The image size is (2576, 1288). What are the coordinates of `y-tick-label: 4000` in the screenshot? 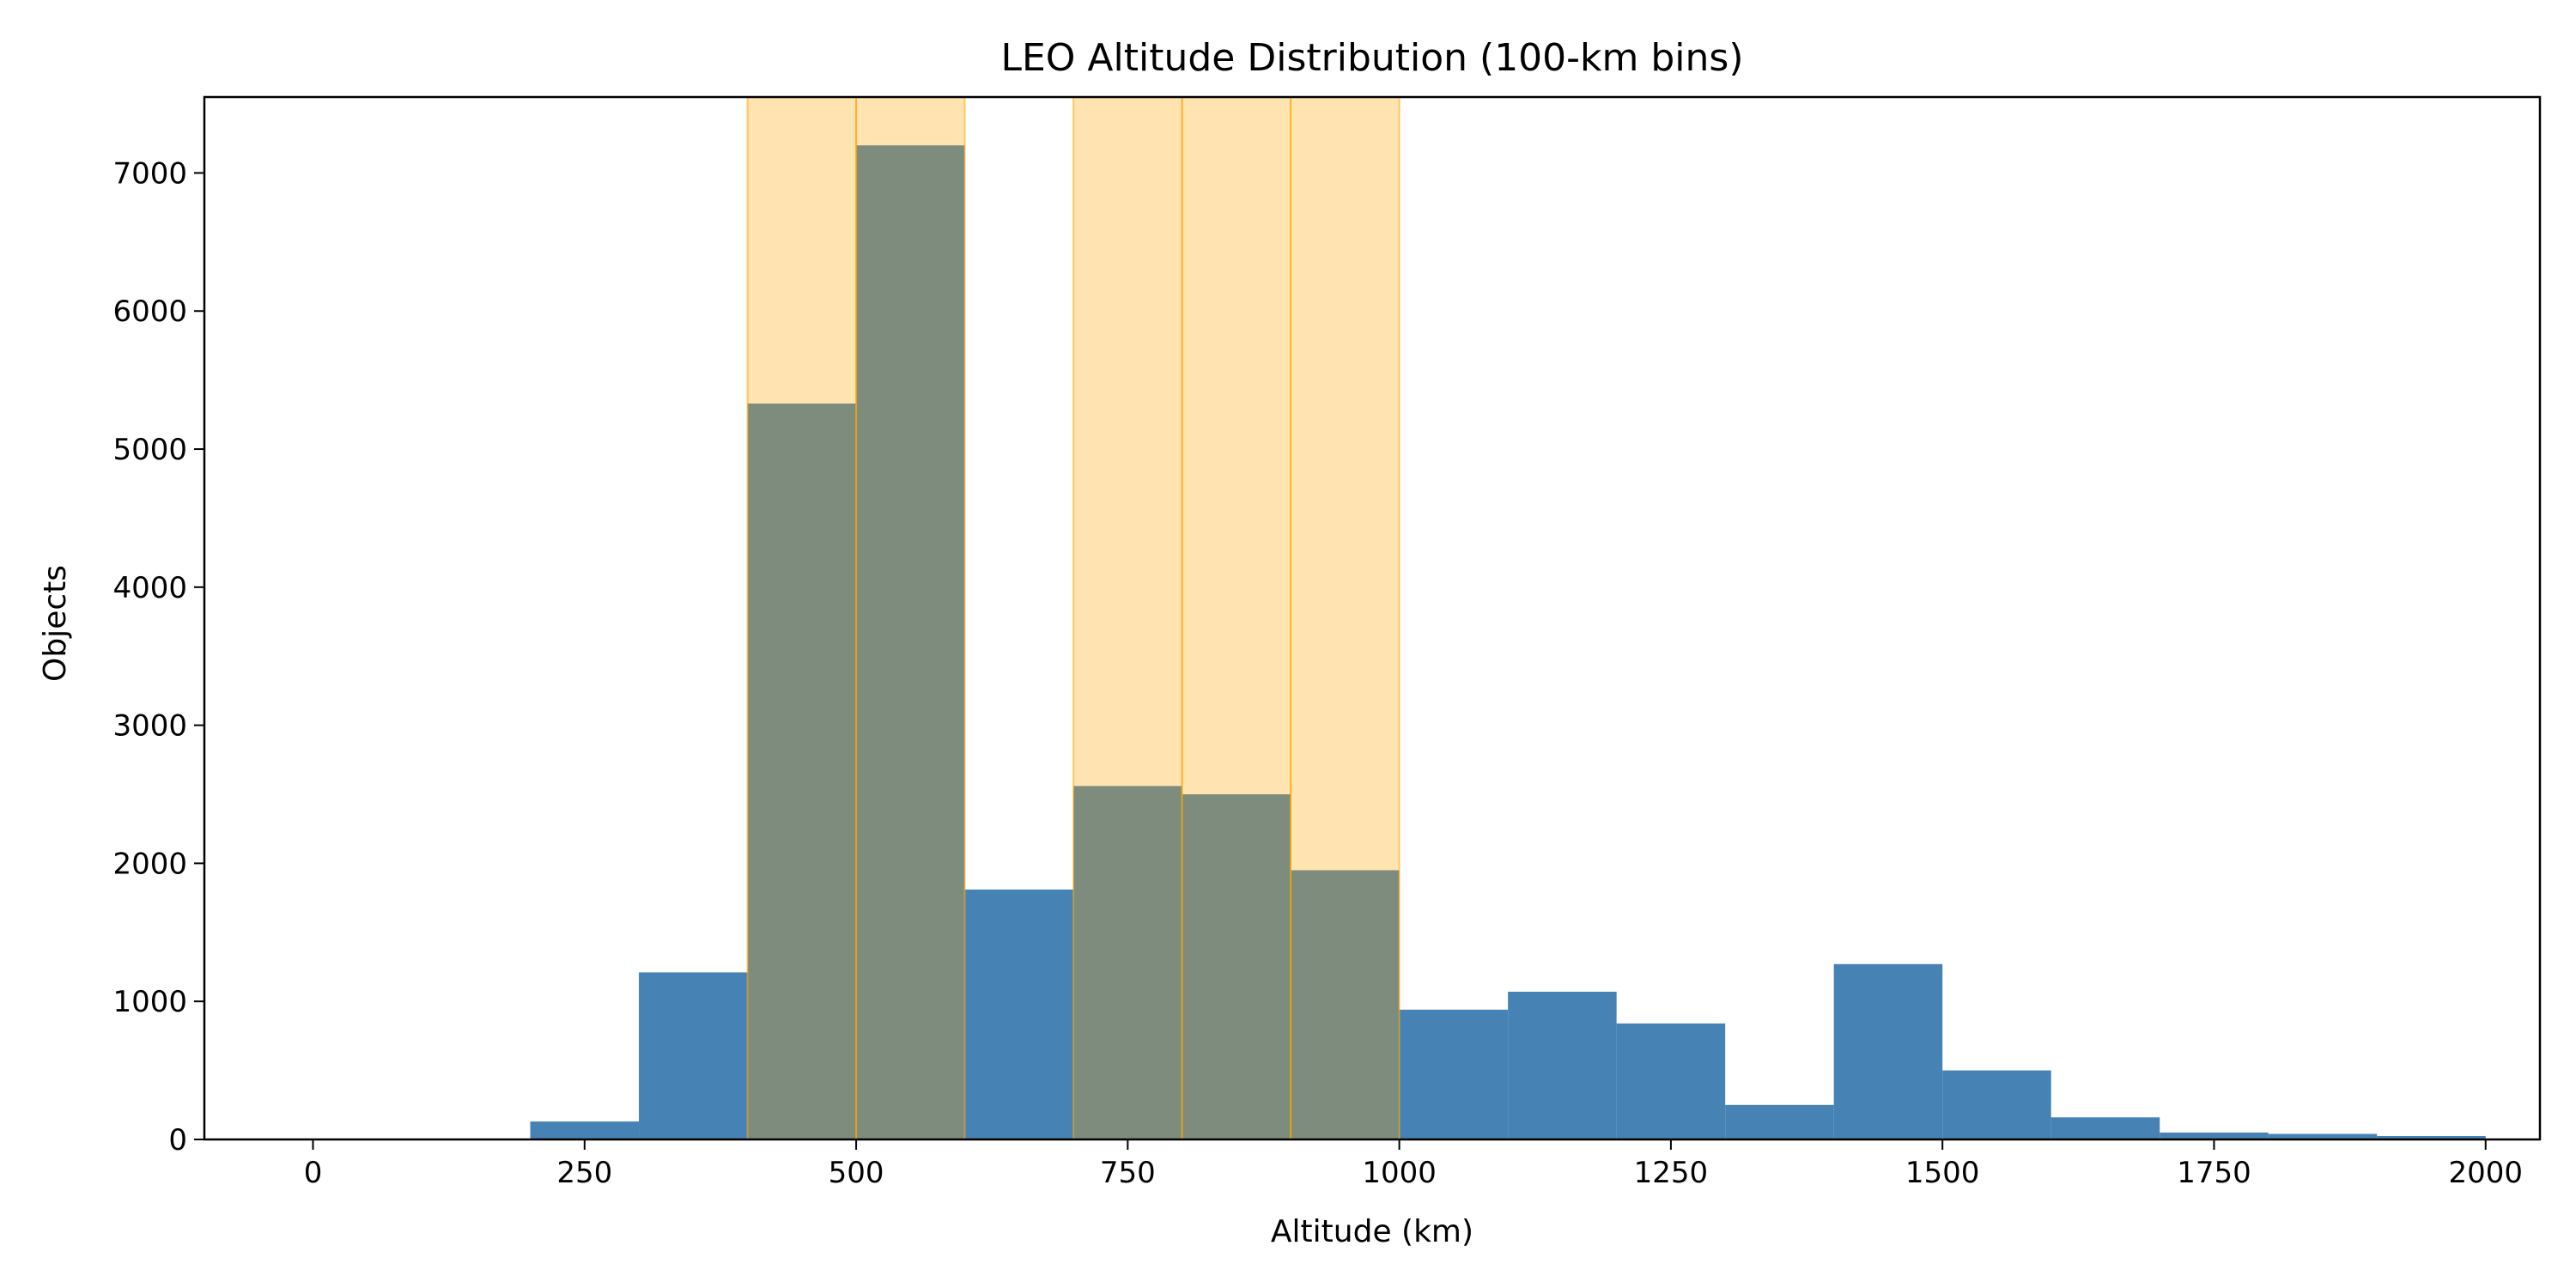 It's located at (149, 588).